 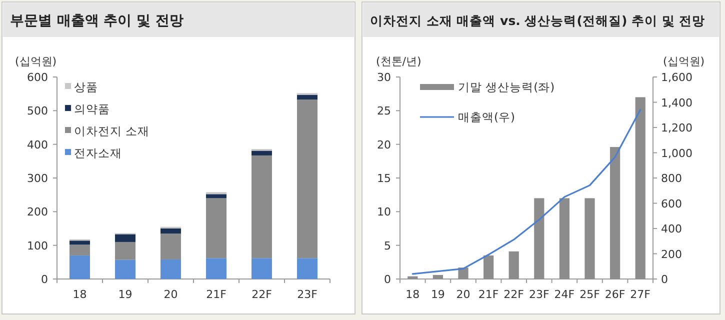 I want to click on y-tick-label: 200, so click(x=37, y=212).